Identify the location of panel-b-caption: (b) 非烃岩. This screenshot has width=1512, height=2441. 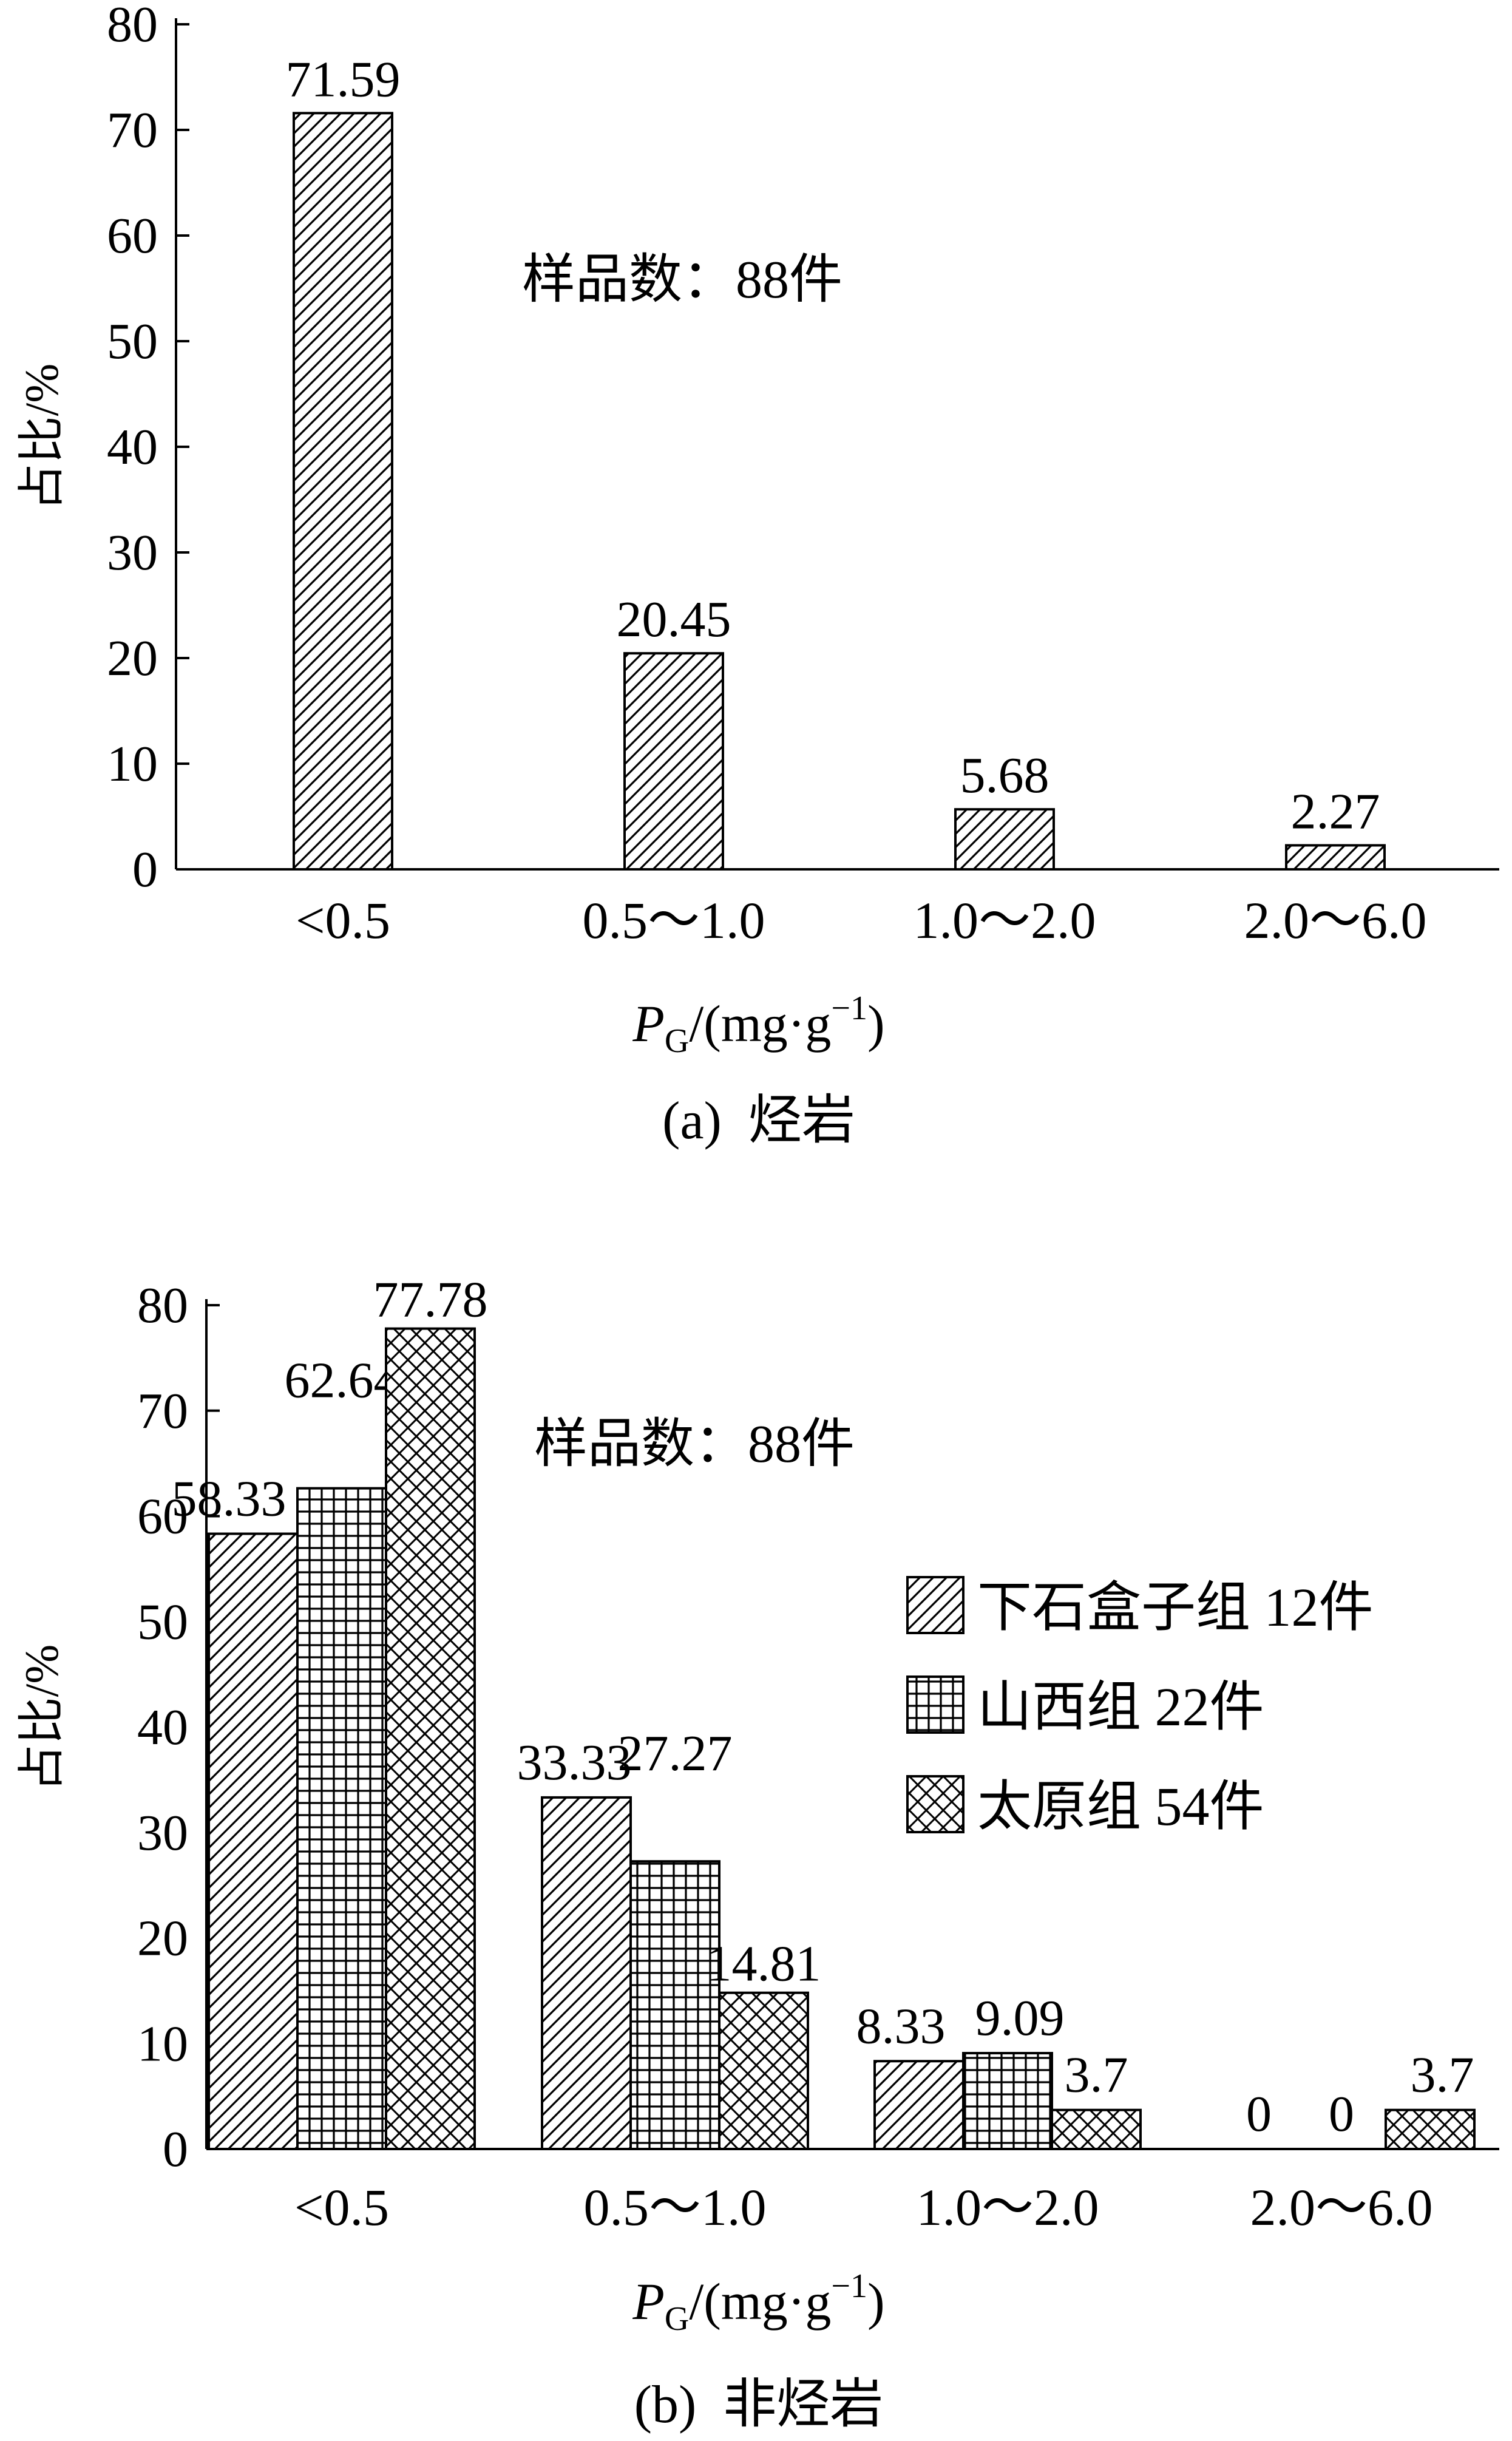
(759, 2404).